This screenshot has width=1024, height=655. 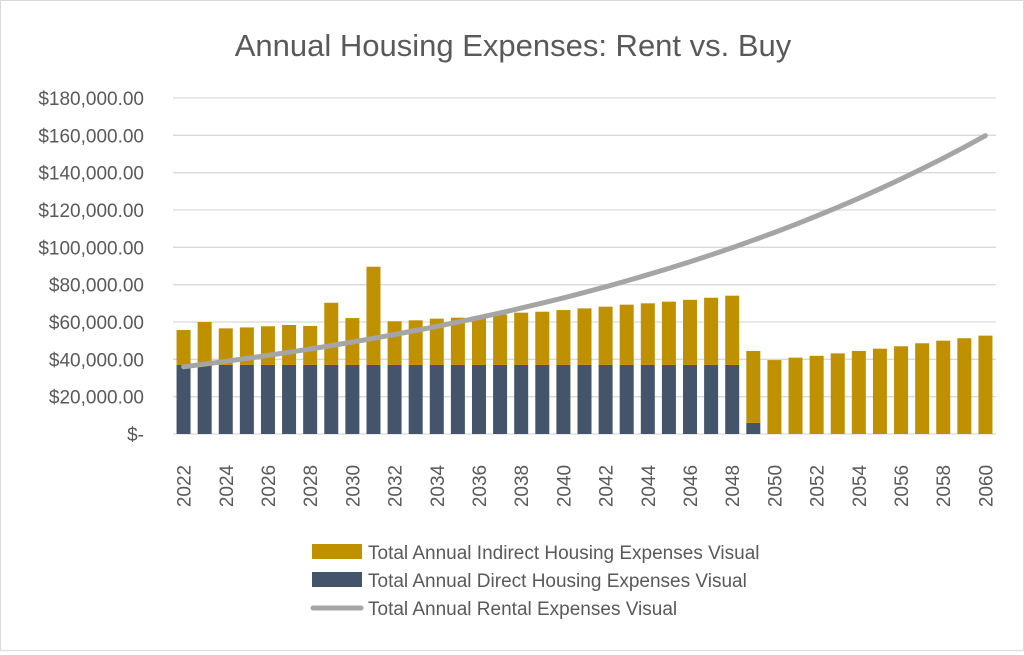 I want to click on bar-indirect-2035, so click(x=457, y=341).